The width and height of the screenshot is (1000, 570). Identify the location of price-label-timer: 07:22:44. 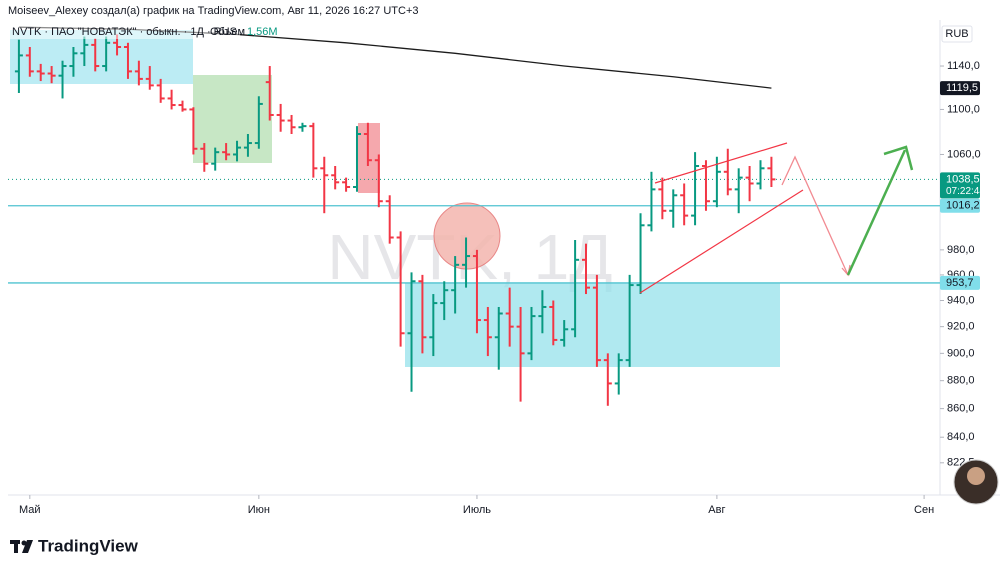
(965, 191).